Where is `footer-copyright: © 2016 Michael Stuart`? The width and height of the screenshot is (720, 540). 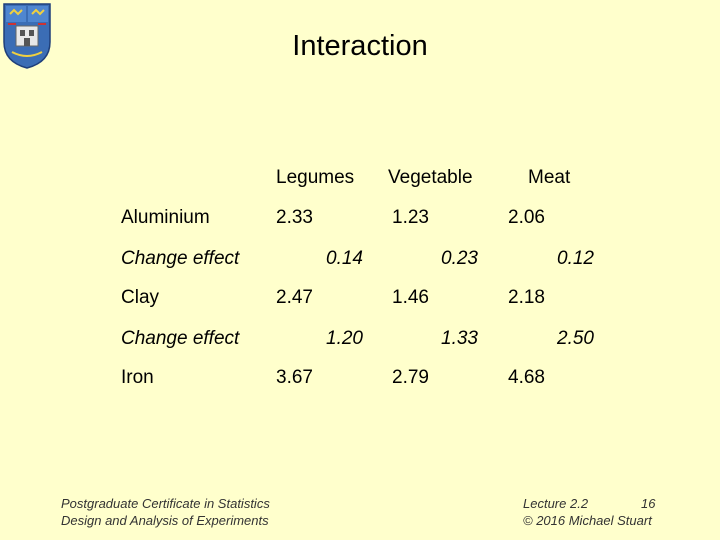 footer-copyright: © 2016 Michael Stuart is located at coordinates (587, 520).